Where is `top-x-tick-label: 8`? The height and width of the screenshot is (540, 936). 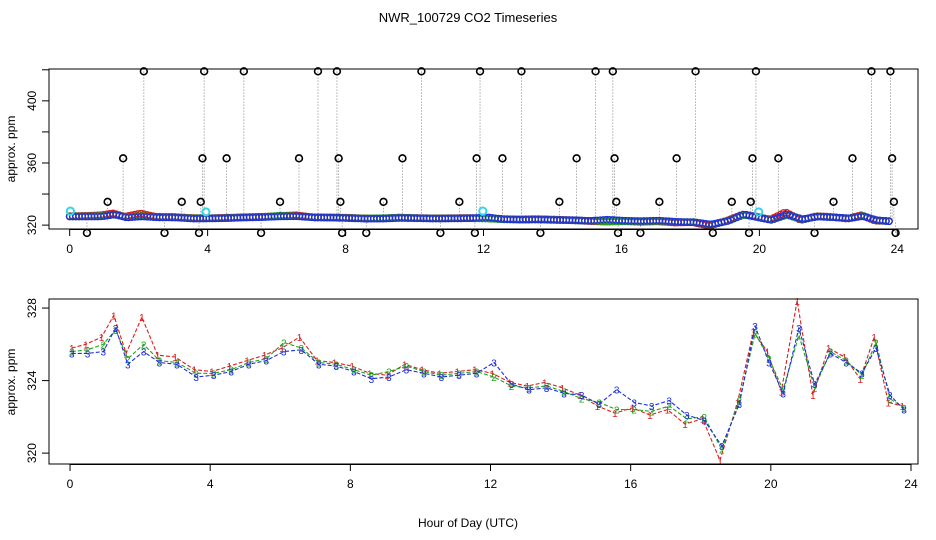 top-x-tick-label: 8 is located at coordinates (345, 249).